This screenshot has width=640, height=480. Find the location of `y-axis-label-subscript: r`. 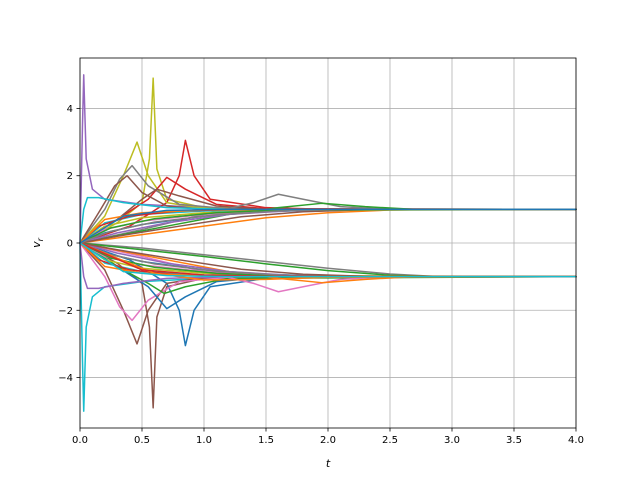

y-axis-label-subscript: r is located at coordinates (40, 239).